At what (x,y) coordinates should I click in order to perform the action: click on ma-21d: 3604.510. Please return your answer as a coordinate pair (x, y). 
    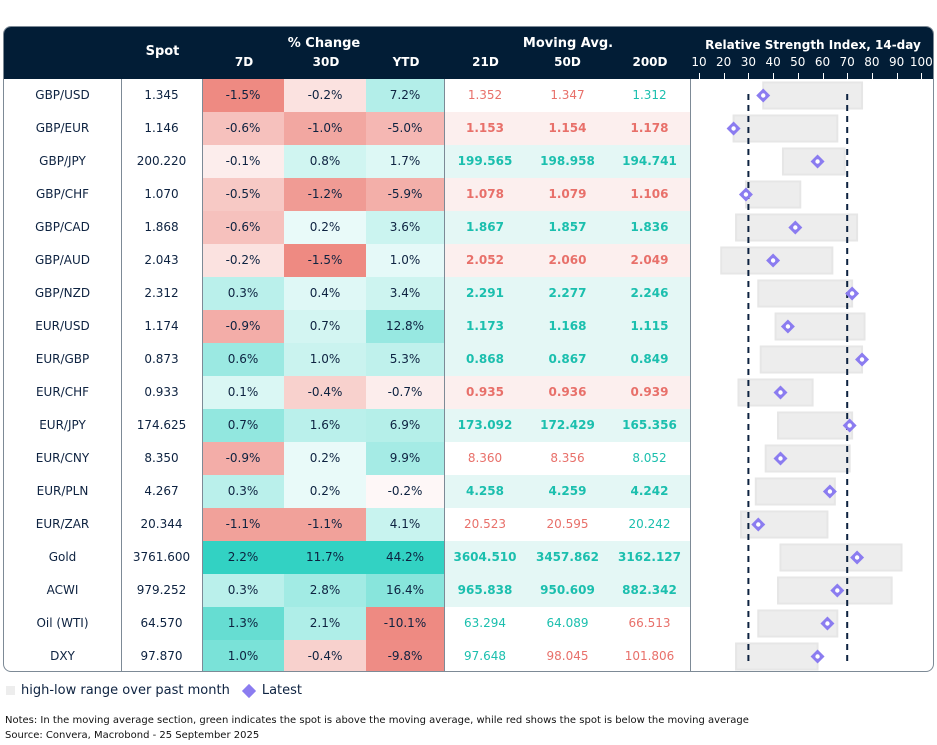
    Looking at the image, I should click on (485, 557).